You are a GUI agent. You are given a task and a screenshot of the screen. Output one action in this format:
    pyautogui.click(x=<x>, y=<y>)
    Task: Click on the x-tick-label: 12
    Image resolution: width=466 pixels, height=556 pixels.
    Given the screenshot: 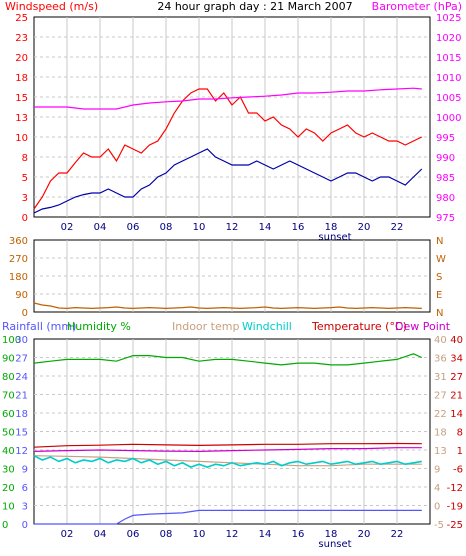 What is the action you would take?
    pyautogui.click(x=232, y=227)
    